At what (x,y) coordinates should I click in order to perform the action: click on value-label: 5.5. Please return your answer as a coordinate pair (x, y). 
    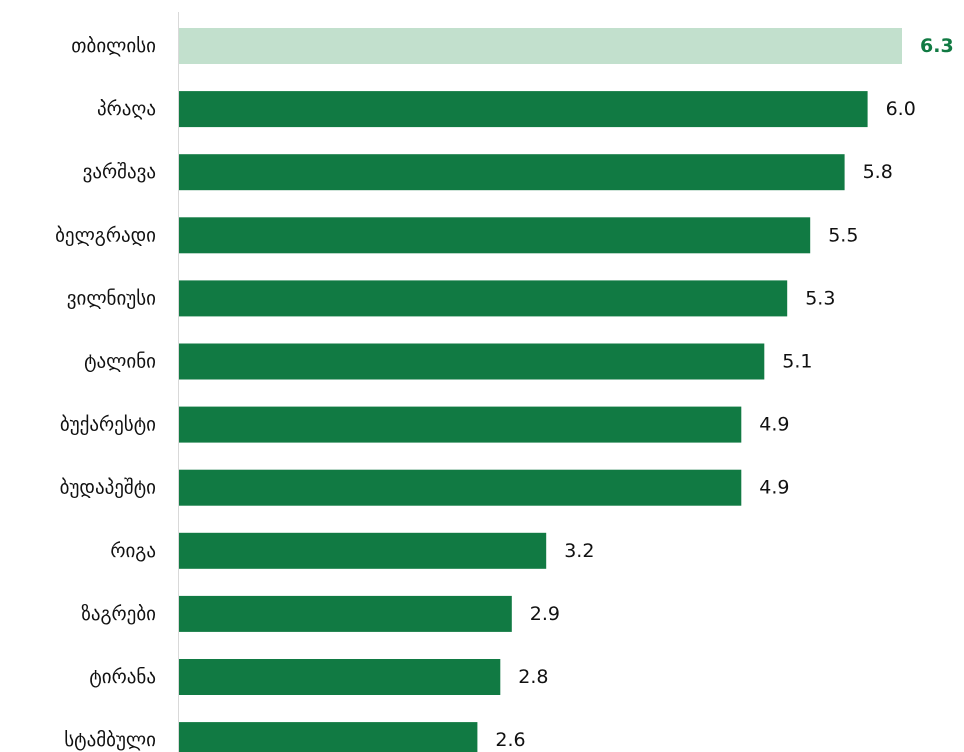
    Looking at the image, I should click on (843, 235).